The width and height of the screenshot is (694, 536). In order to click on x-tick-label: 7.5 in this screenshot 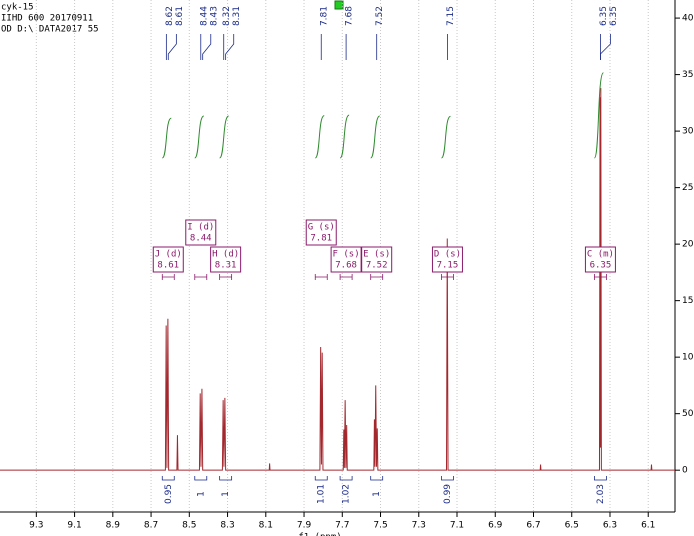, I will do `click(380, 526)`.